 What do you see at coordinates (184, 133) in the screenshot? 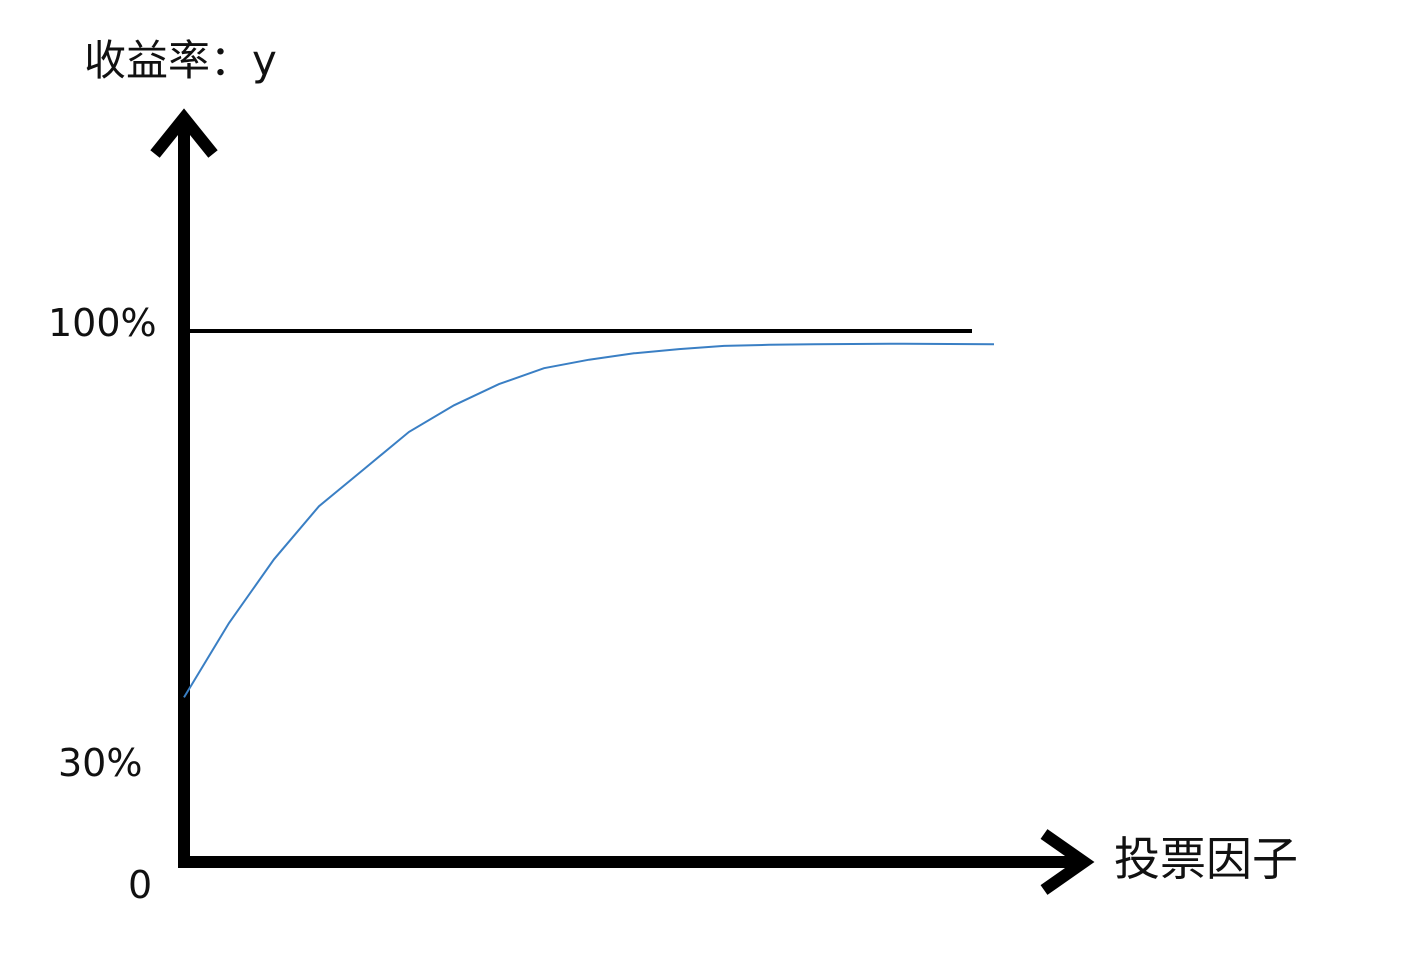
I see `y-axis-arrowhead` at bounding box center [184, 133].